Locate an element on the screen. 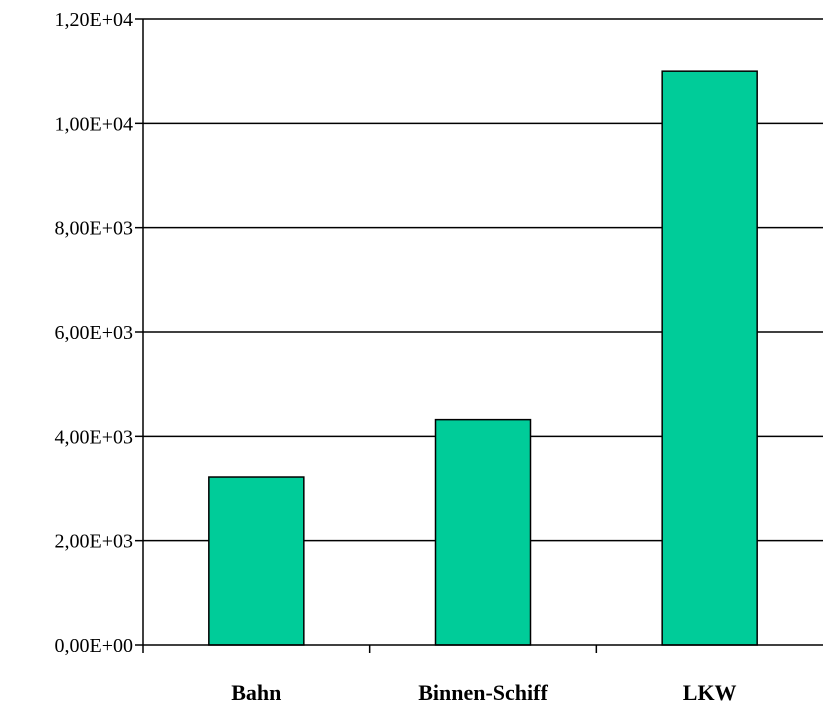  y-tick-label: 1,00E+04 is located at coordinates (94, 124).